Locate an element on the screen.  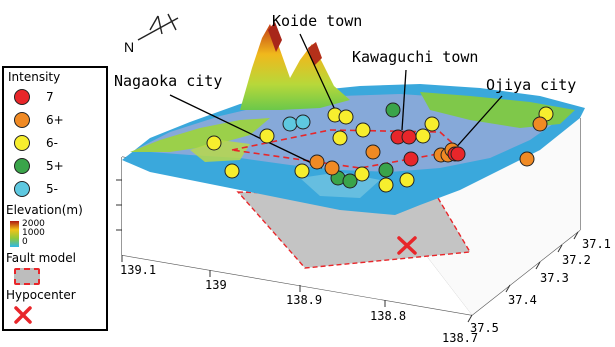
legend-intensity-title: Intensity is located at coordinates (34, 77).